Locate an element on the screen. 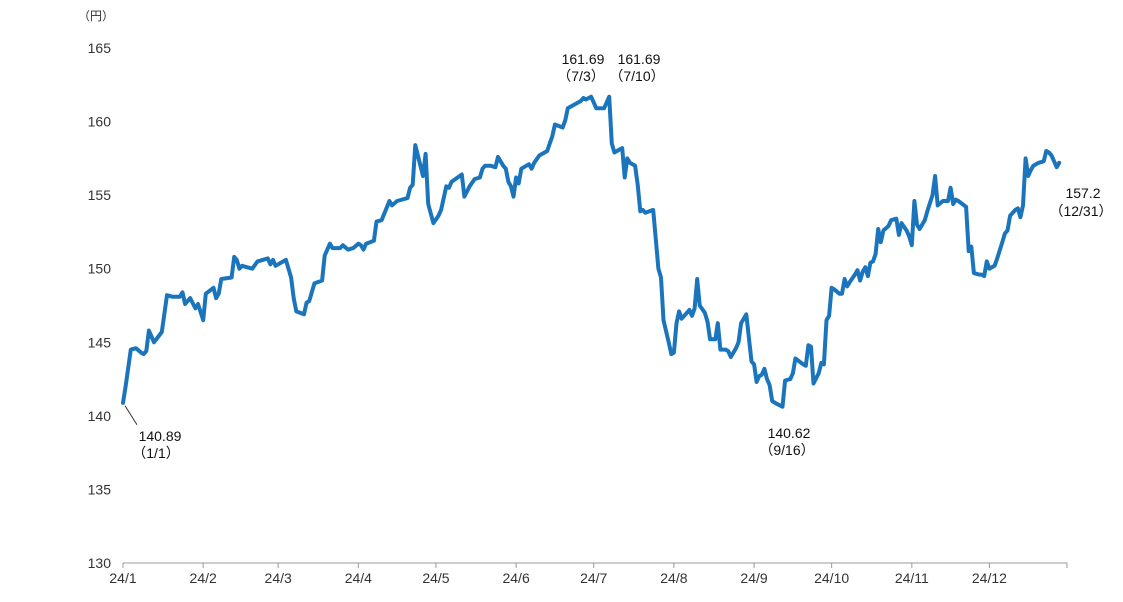  annotation-end: 157.2 （12/31） is located at coordinates (1080, 202).